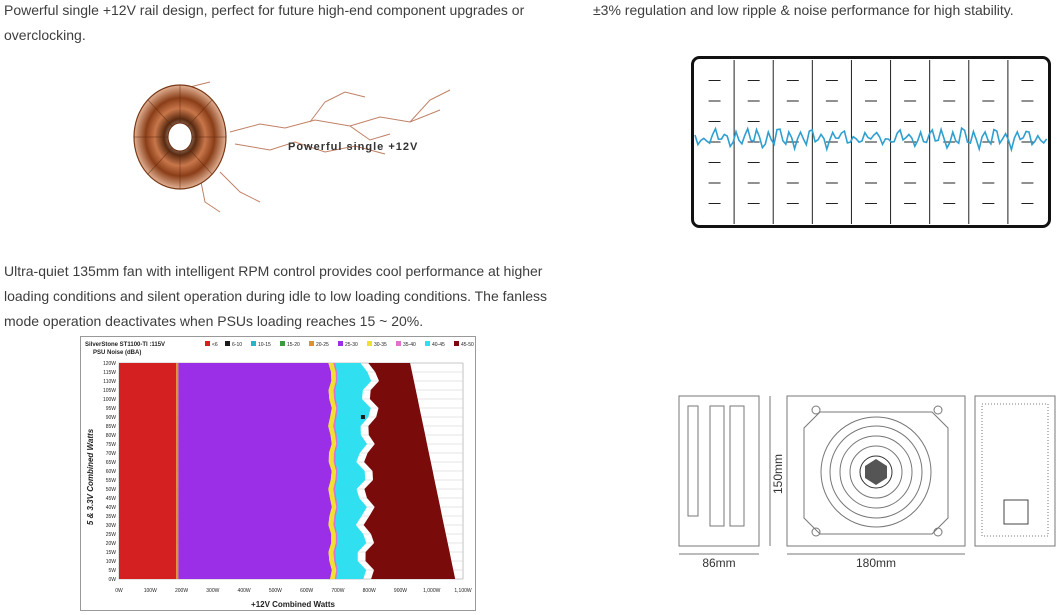 The height and width of the screenshot is (615, 1061). I want to click on dimension-drawing: 150mm 86mm 180mm, so click(867, 482).